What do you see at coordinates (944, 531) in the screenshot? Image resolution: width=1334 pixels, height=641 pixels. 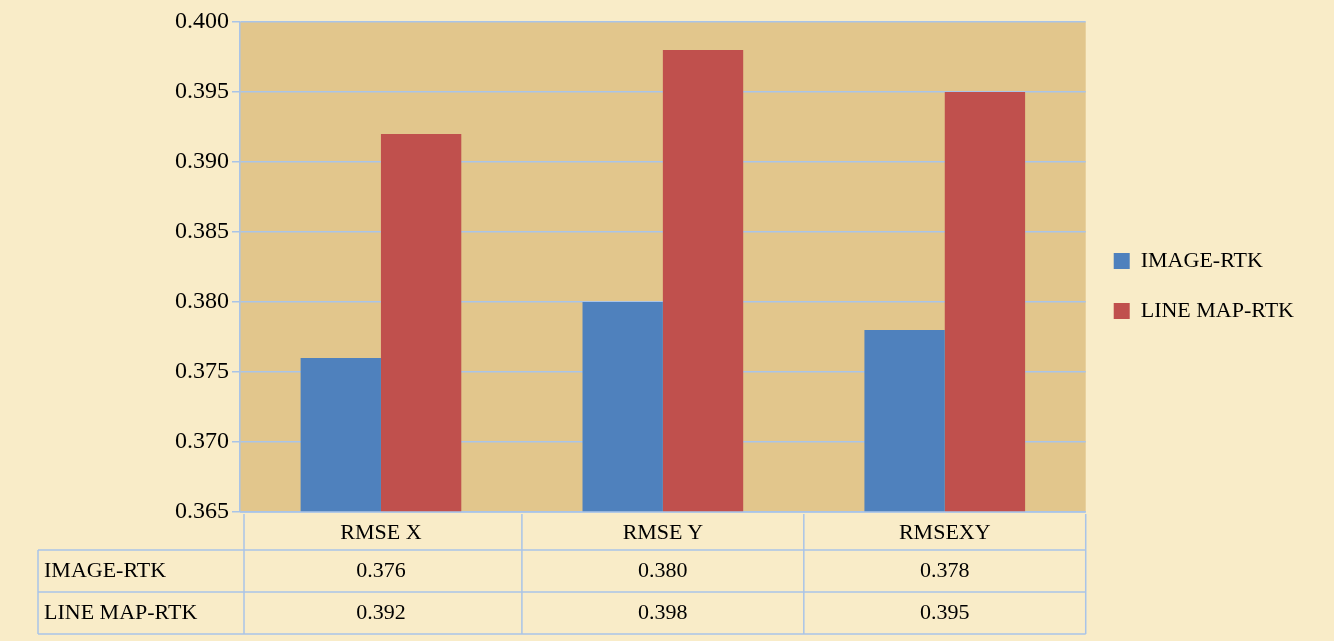 I see `x-tick-label: RMSEXY` at bounding box center [944, 531].